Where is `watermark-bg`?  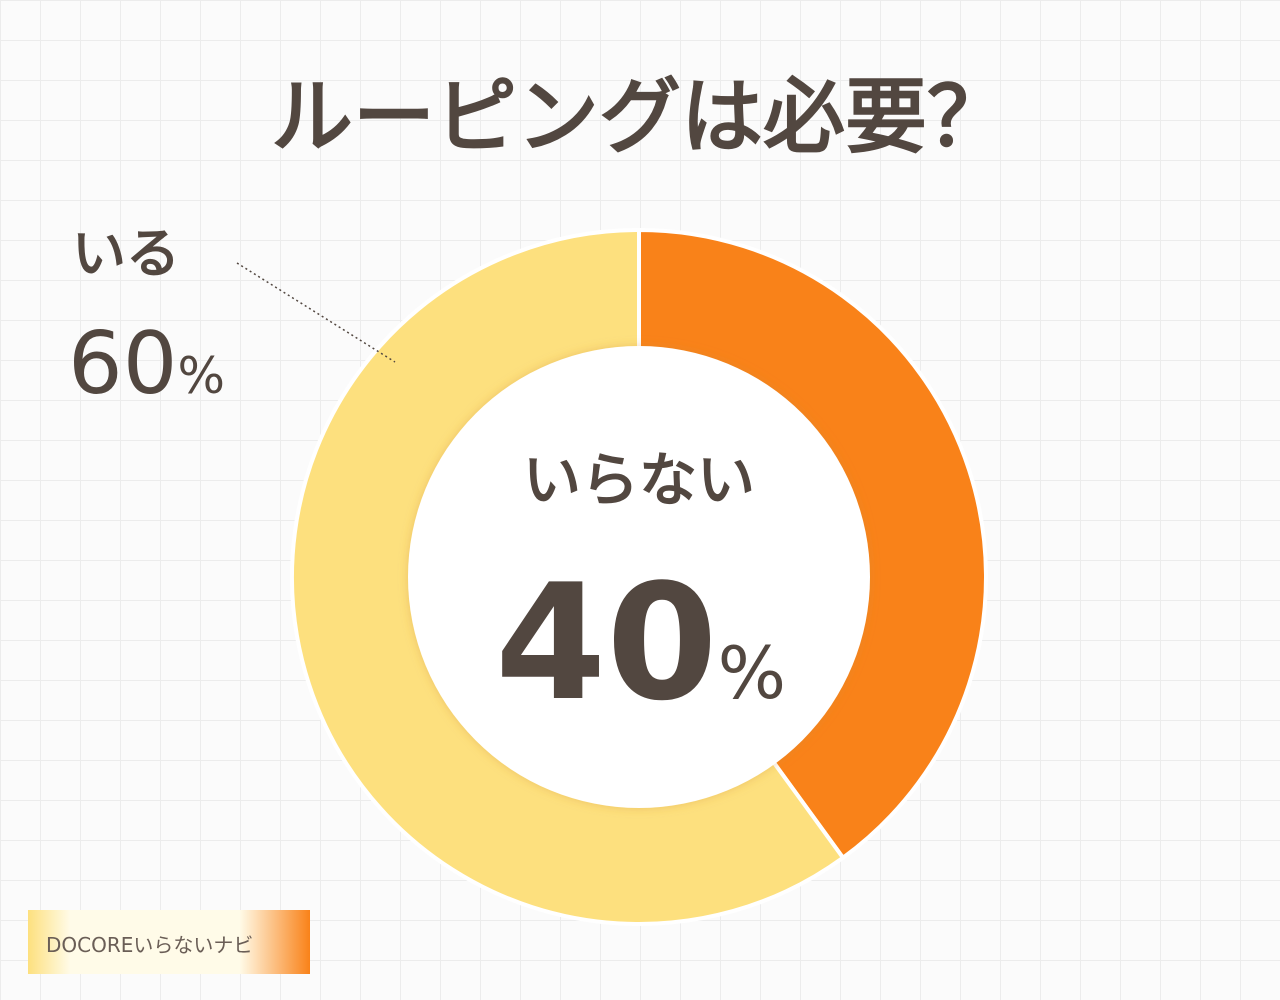
watermark-bg is located at coordinates (169, 942).